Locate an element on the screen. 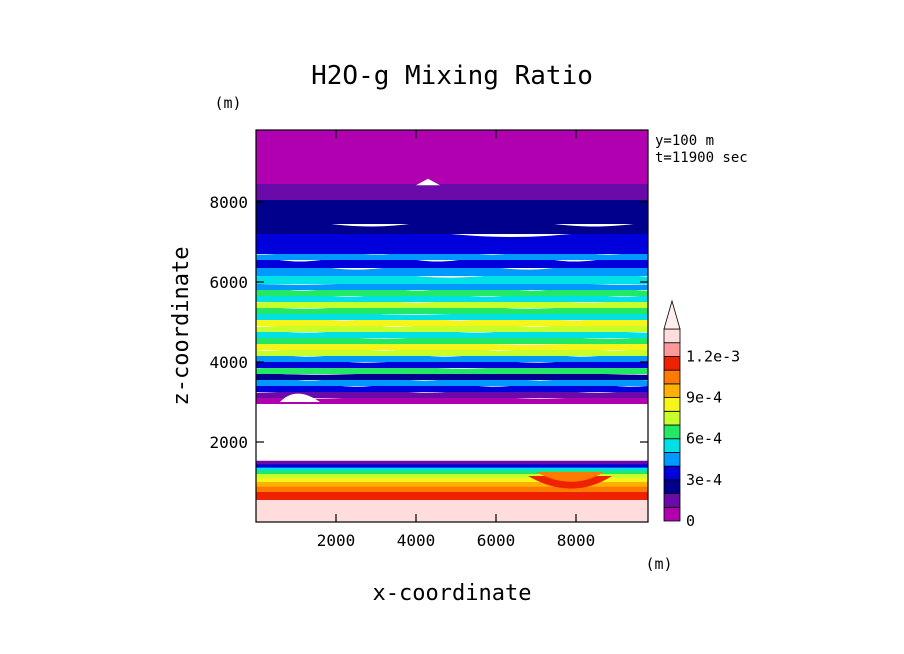 Image resolution: width=904 pixels, height=654 pixels. x-tick-label: 8000 is located at coordinates (576, 540).